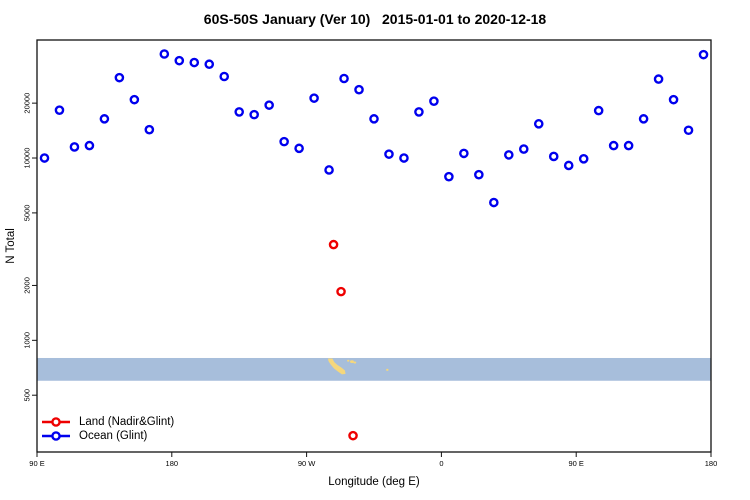 Image resolution: width=750 pixels, height=500 pixels. Describe the element at coordinates (337, 366) in the screenshot. I see `map-strip-land-south-america` at that location.